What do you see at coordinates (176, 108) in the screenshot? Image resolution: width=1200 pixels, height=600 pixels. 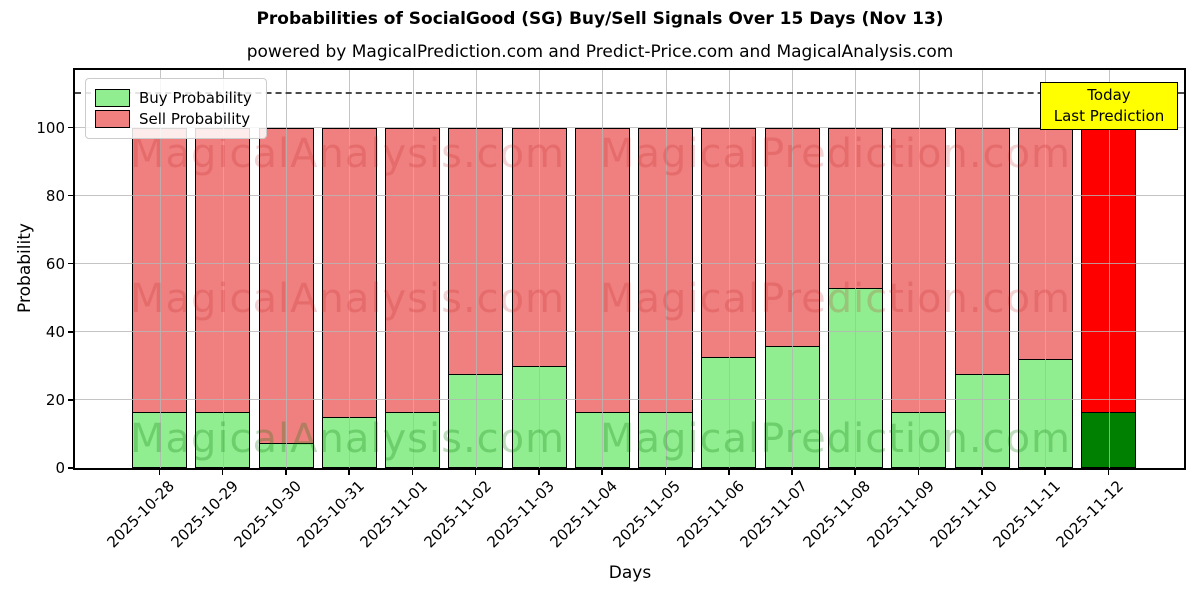 I see `legend: Buy Probability Sell Probability` at bounding box center [176, 108].